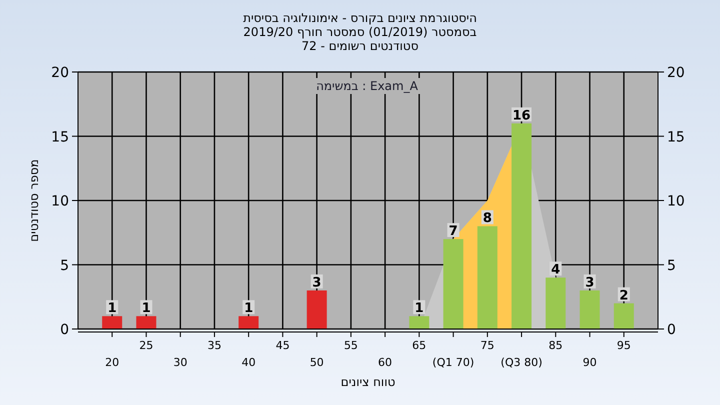  What do you see at coordinates (623, 296) in the screenshot?
I see `data-label: 2` at bounding box center [623, 296].